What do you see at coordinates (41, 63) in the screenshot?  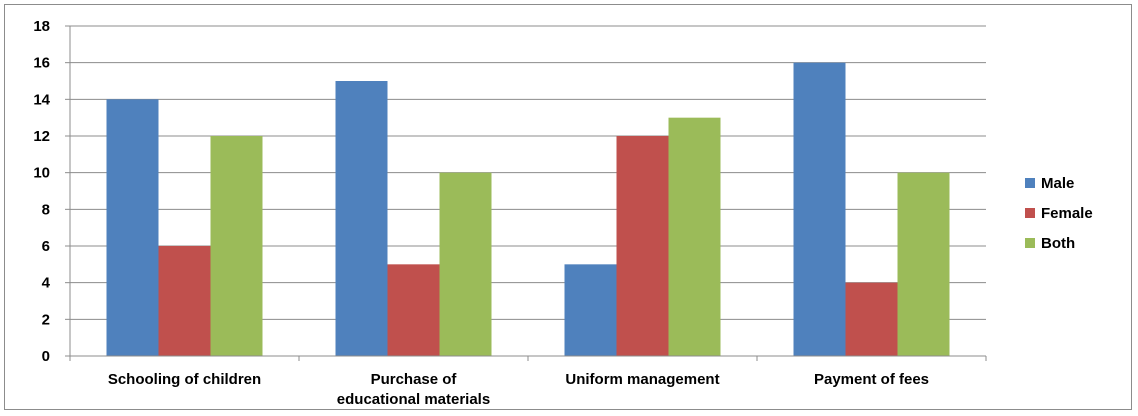 I see `y-tick-label: 16` at bounding box center [41, 63].